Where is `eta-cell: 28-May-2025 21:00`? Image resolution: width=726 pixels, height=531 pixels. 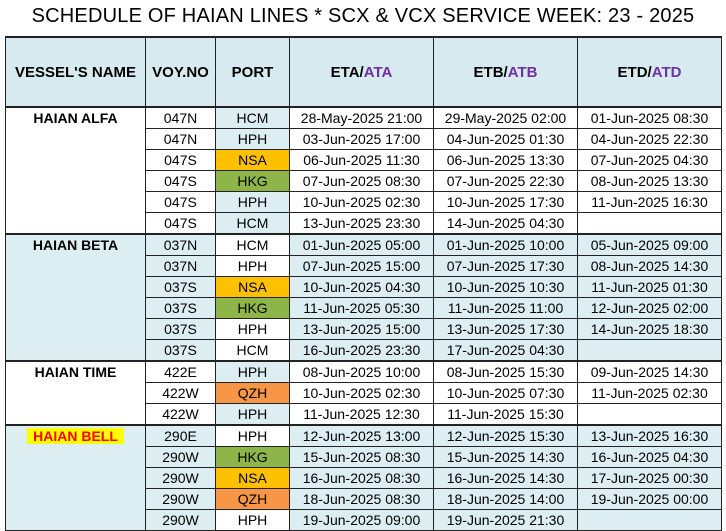 eta-cell: 28-May-2025 21:00 is located at coordinates (361, 117).